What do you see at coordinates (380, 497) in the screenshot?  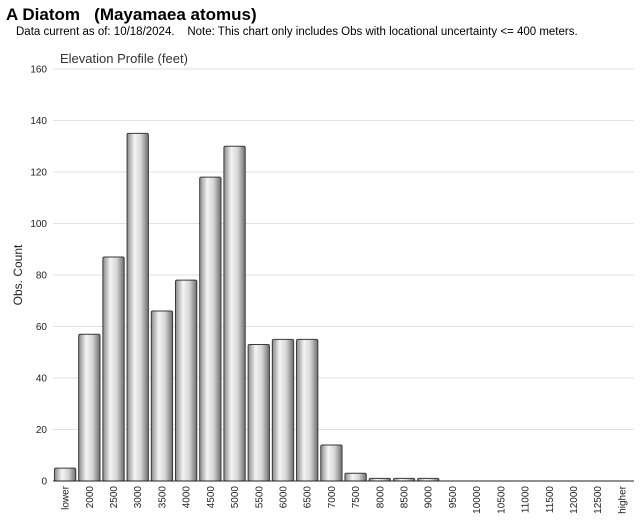 I see `x-tick-label-8000: 8000` at bounding box center [380, 497].